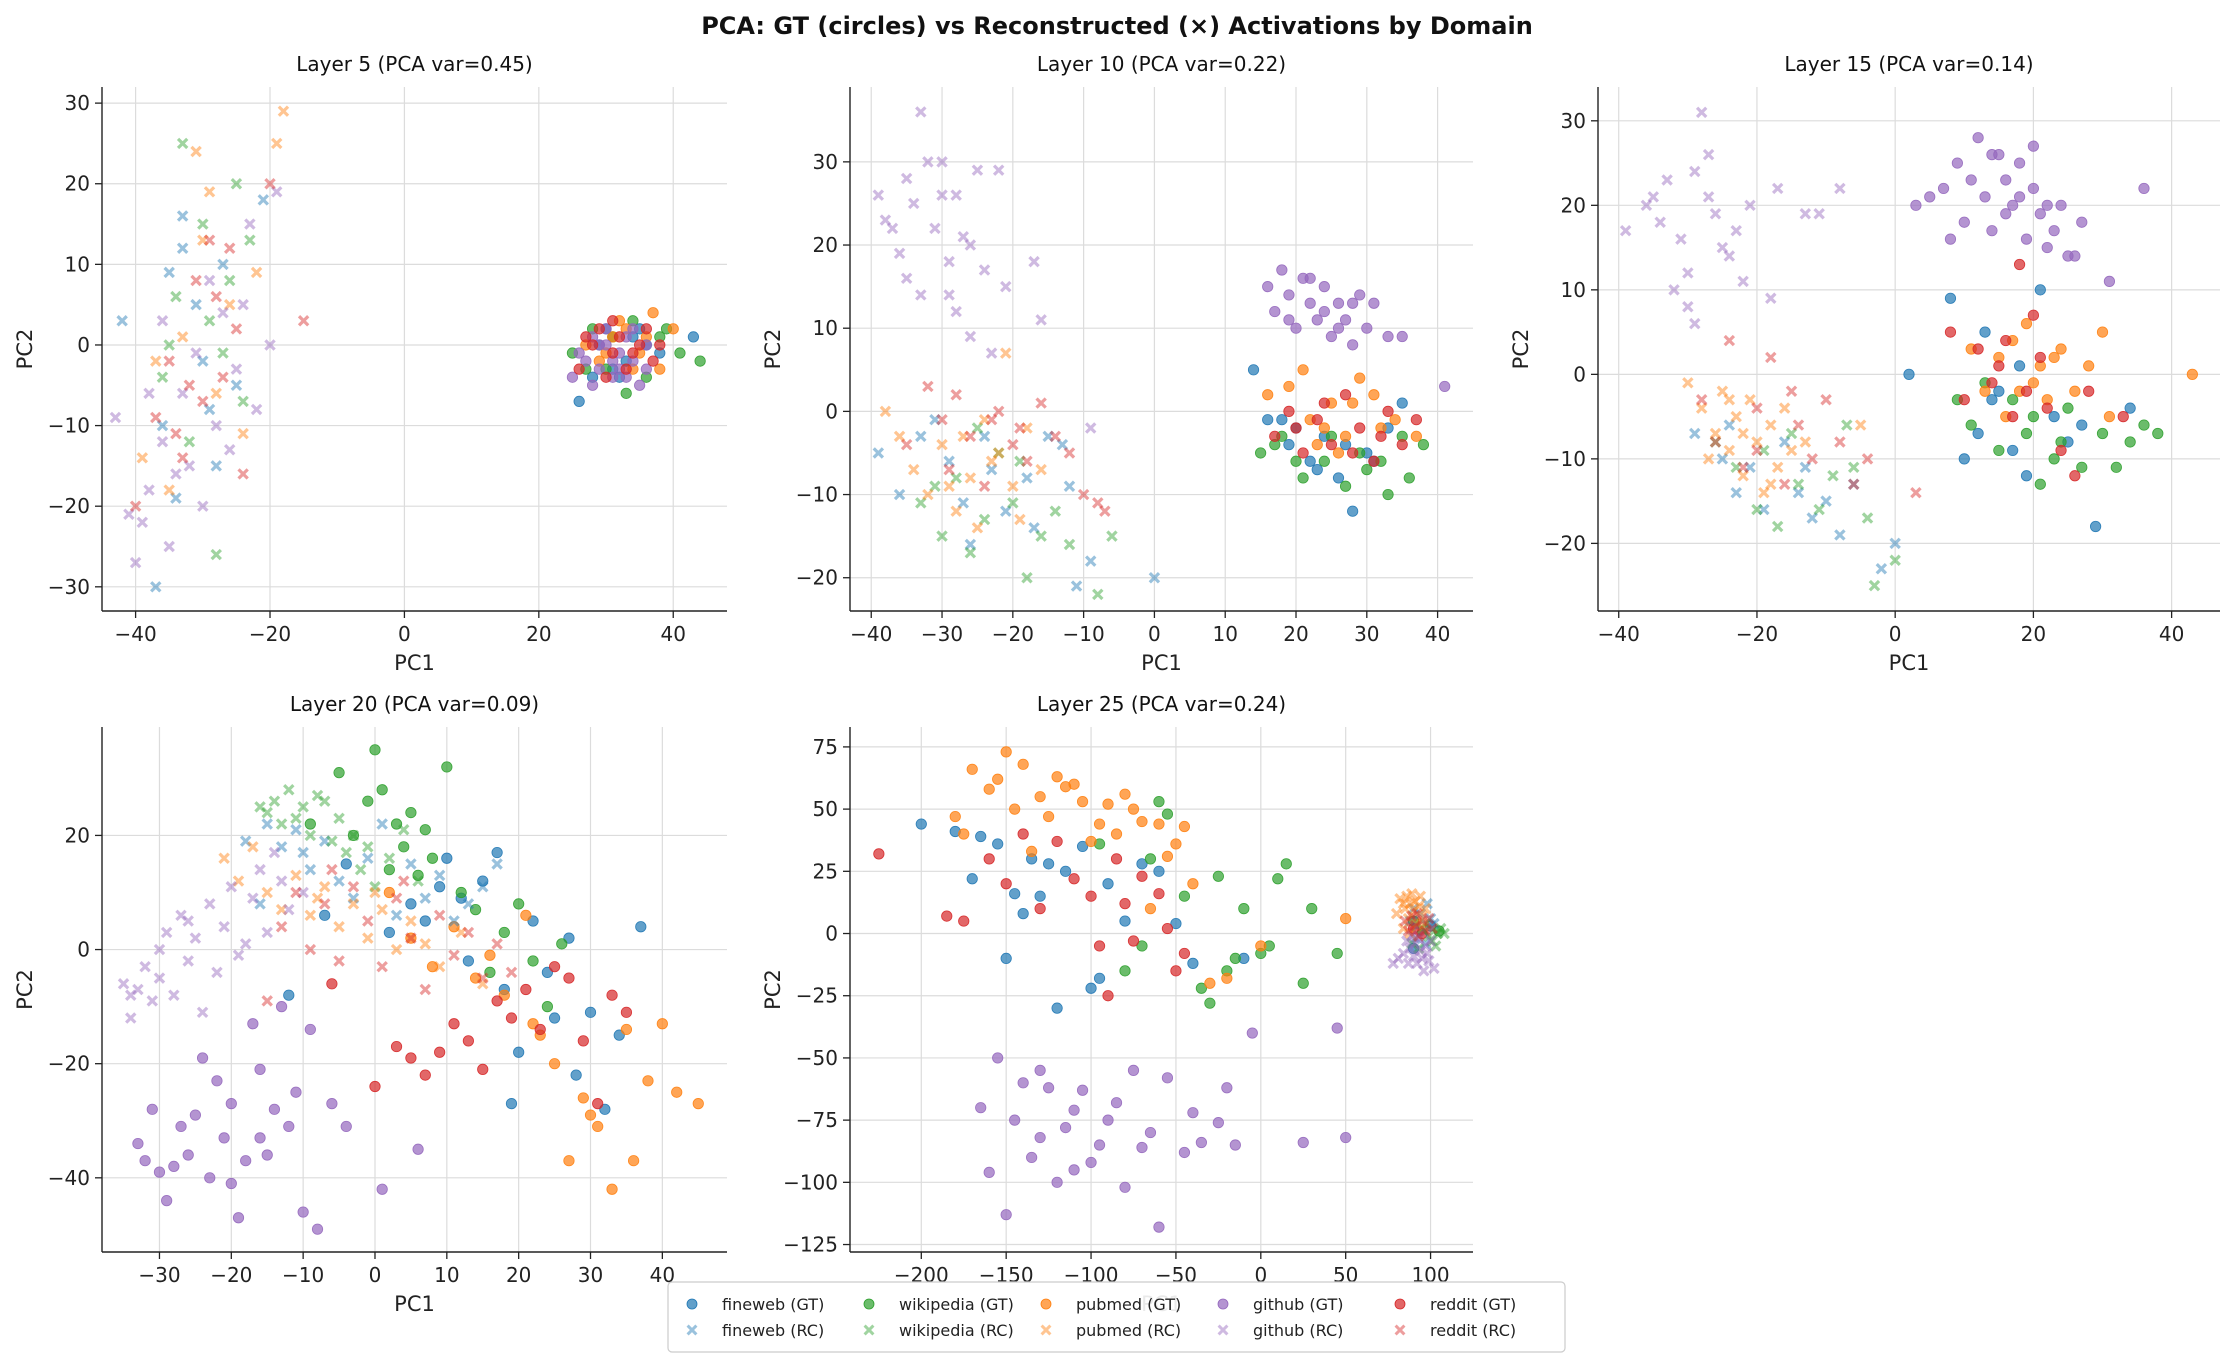 The image size is (2235, 1371). Describe the element at coordinates (1223, 1304) in the screenshot. I see `legend-marker-circle` at that location.